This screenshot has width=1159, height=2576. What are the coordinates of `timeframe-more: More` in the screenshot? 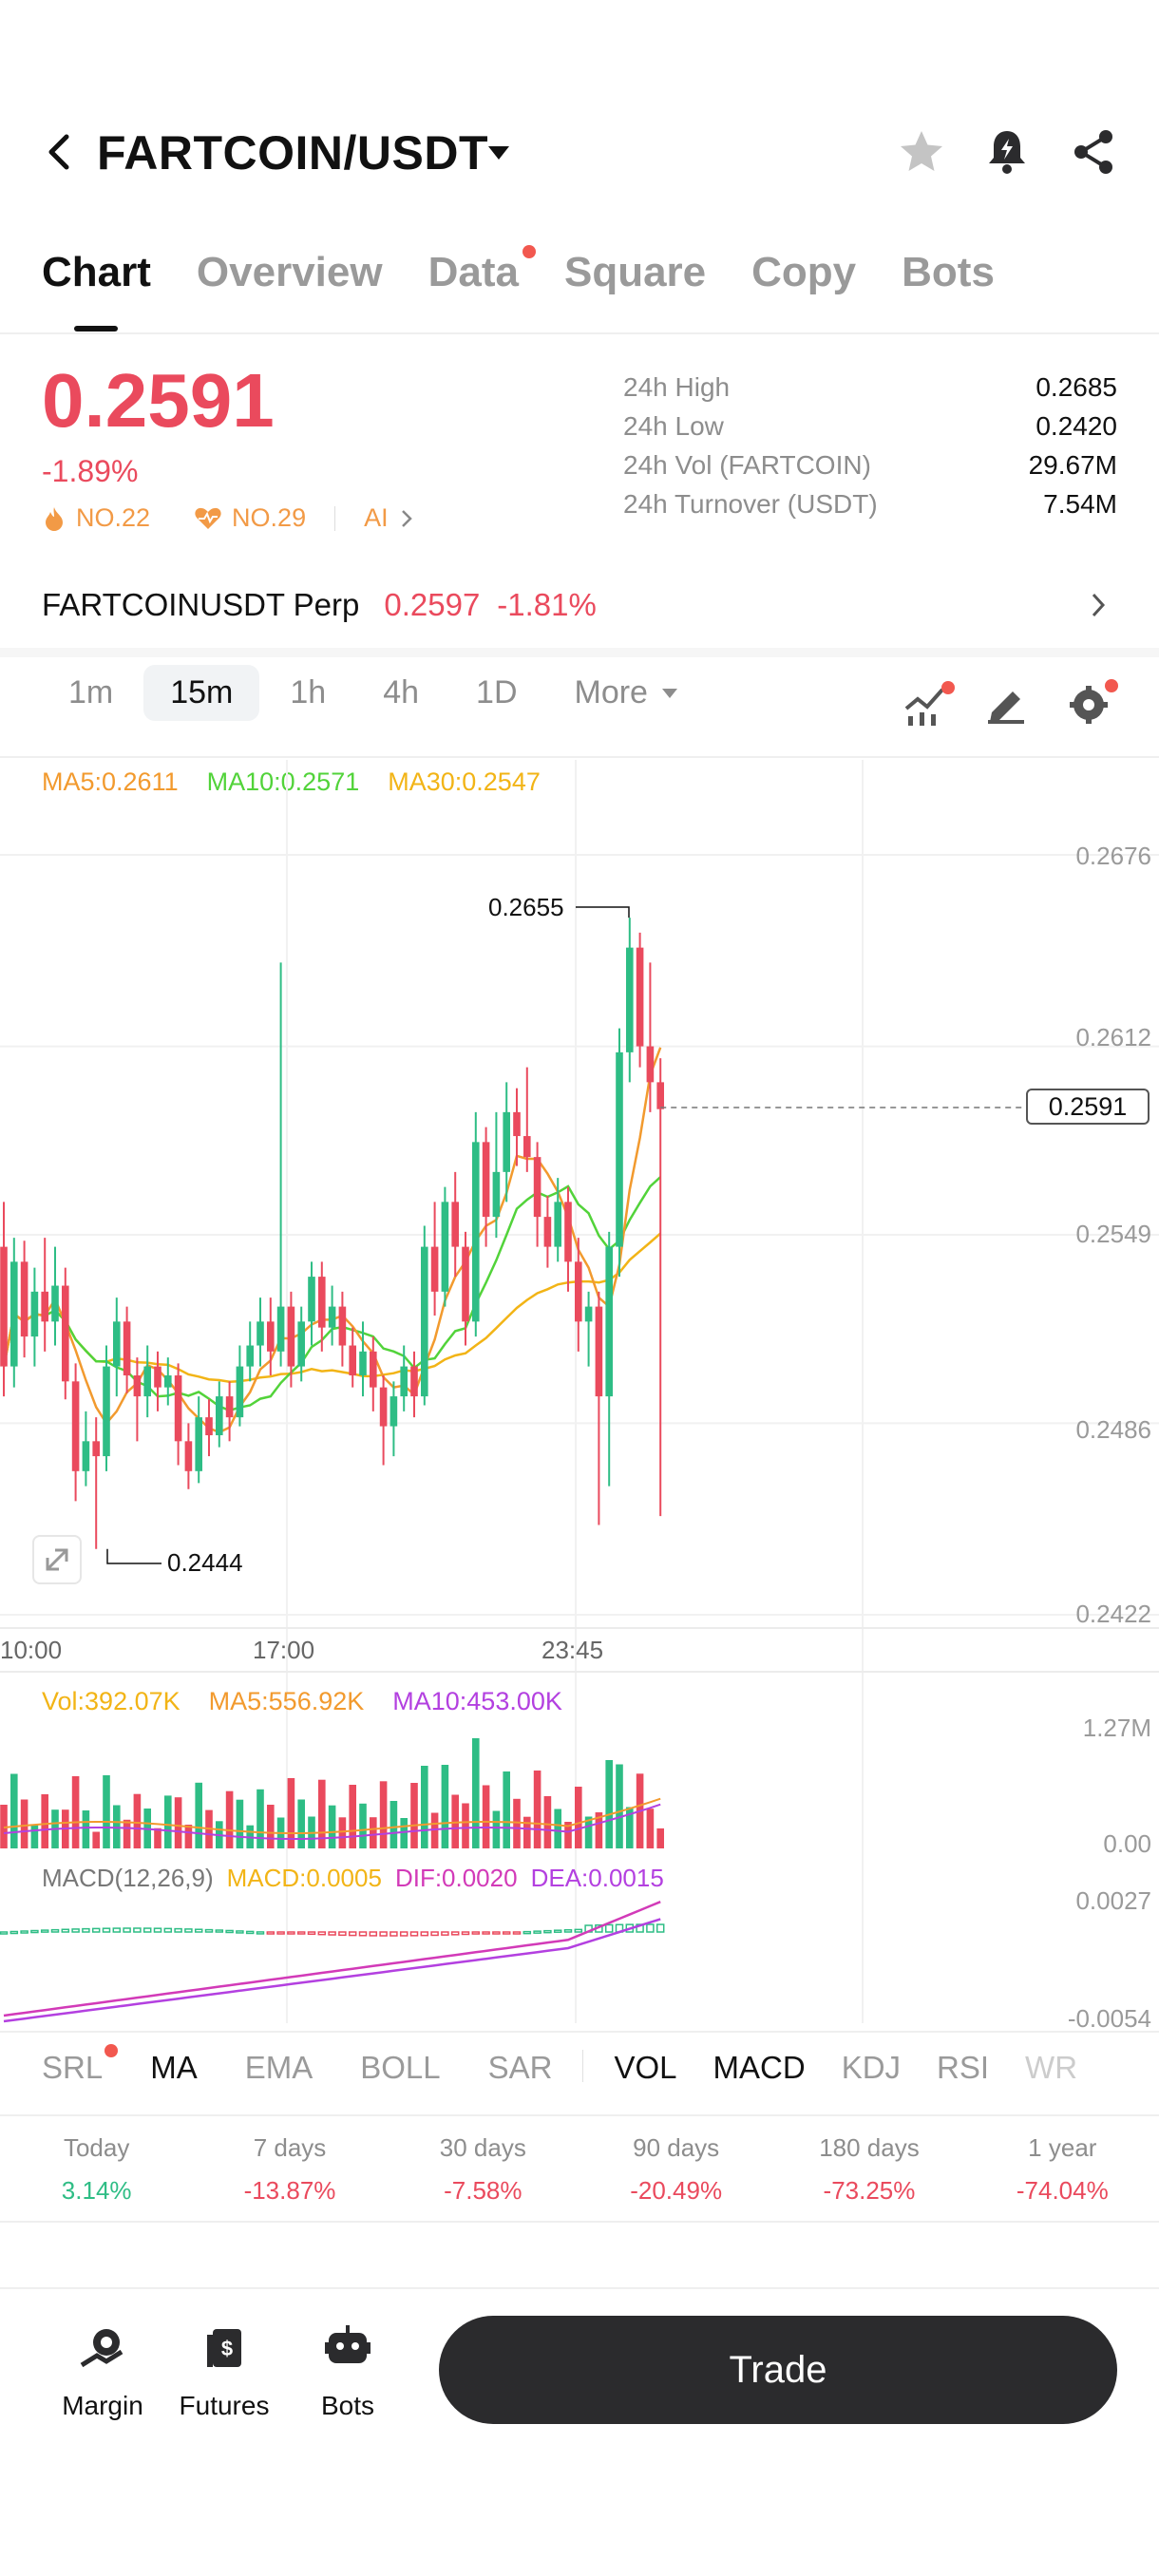 It's located at (626, 693).